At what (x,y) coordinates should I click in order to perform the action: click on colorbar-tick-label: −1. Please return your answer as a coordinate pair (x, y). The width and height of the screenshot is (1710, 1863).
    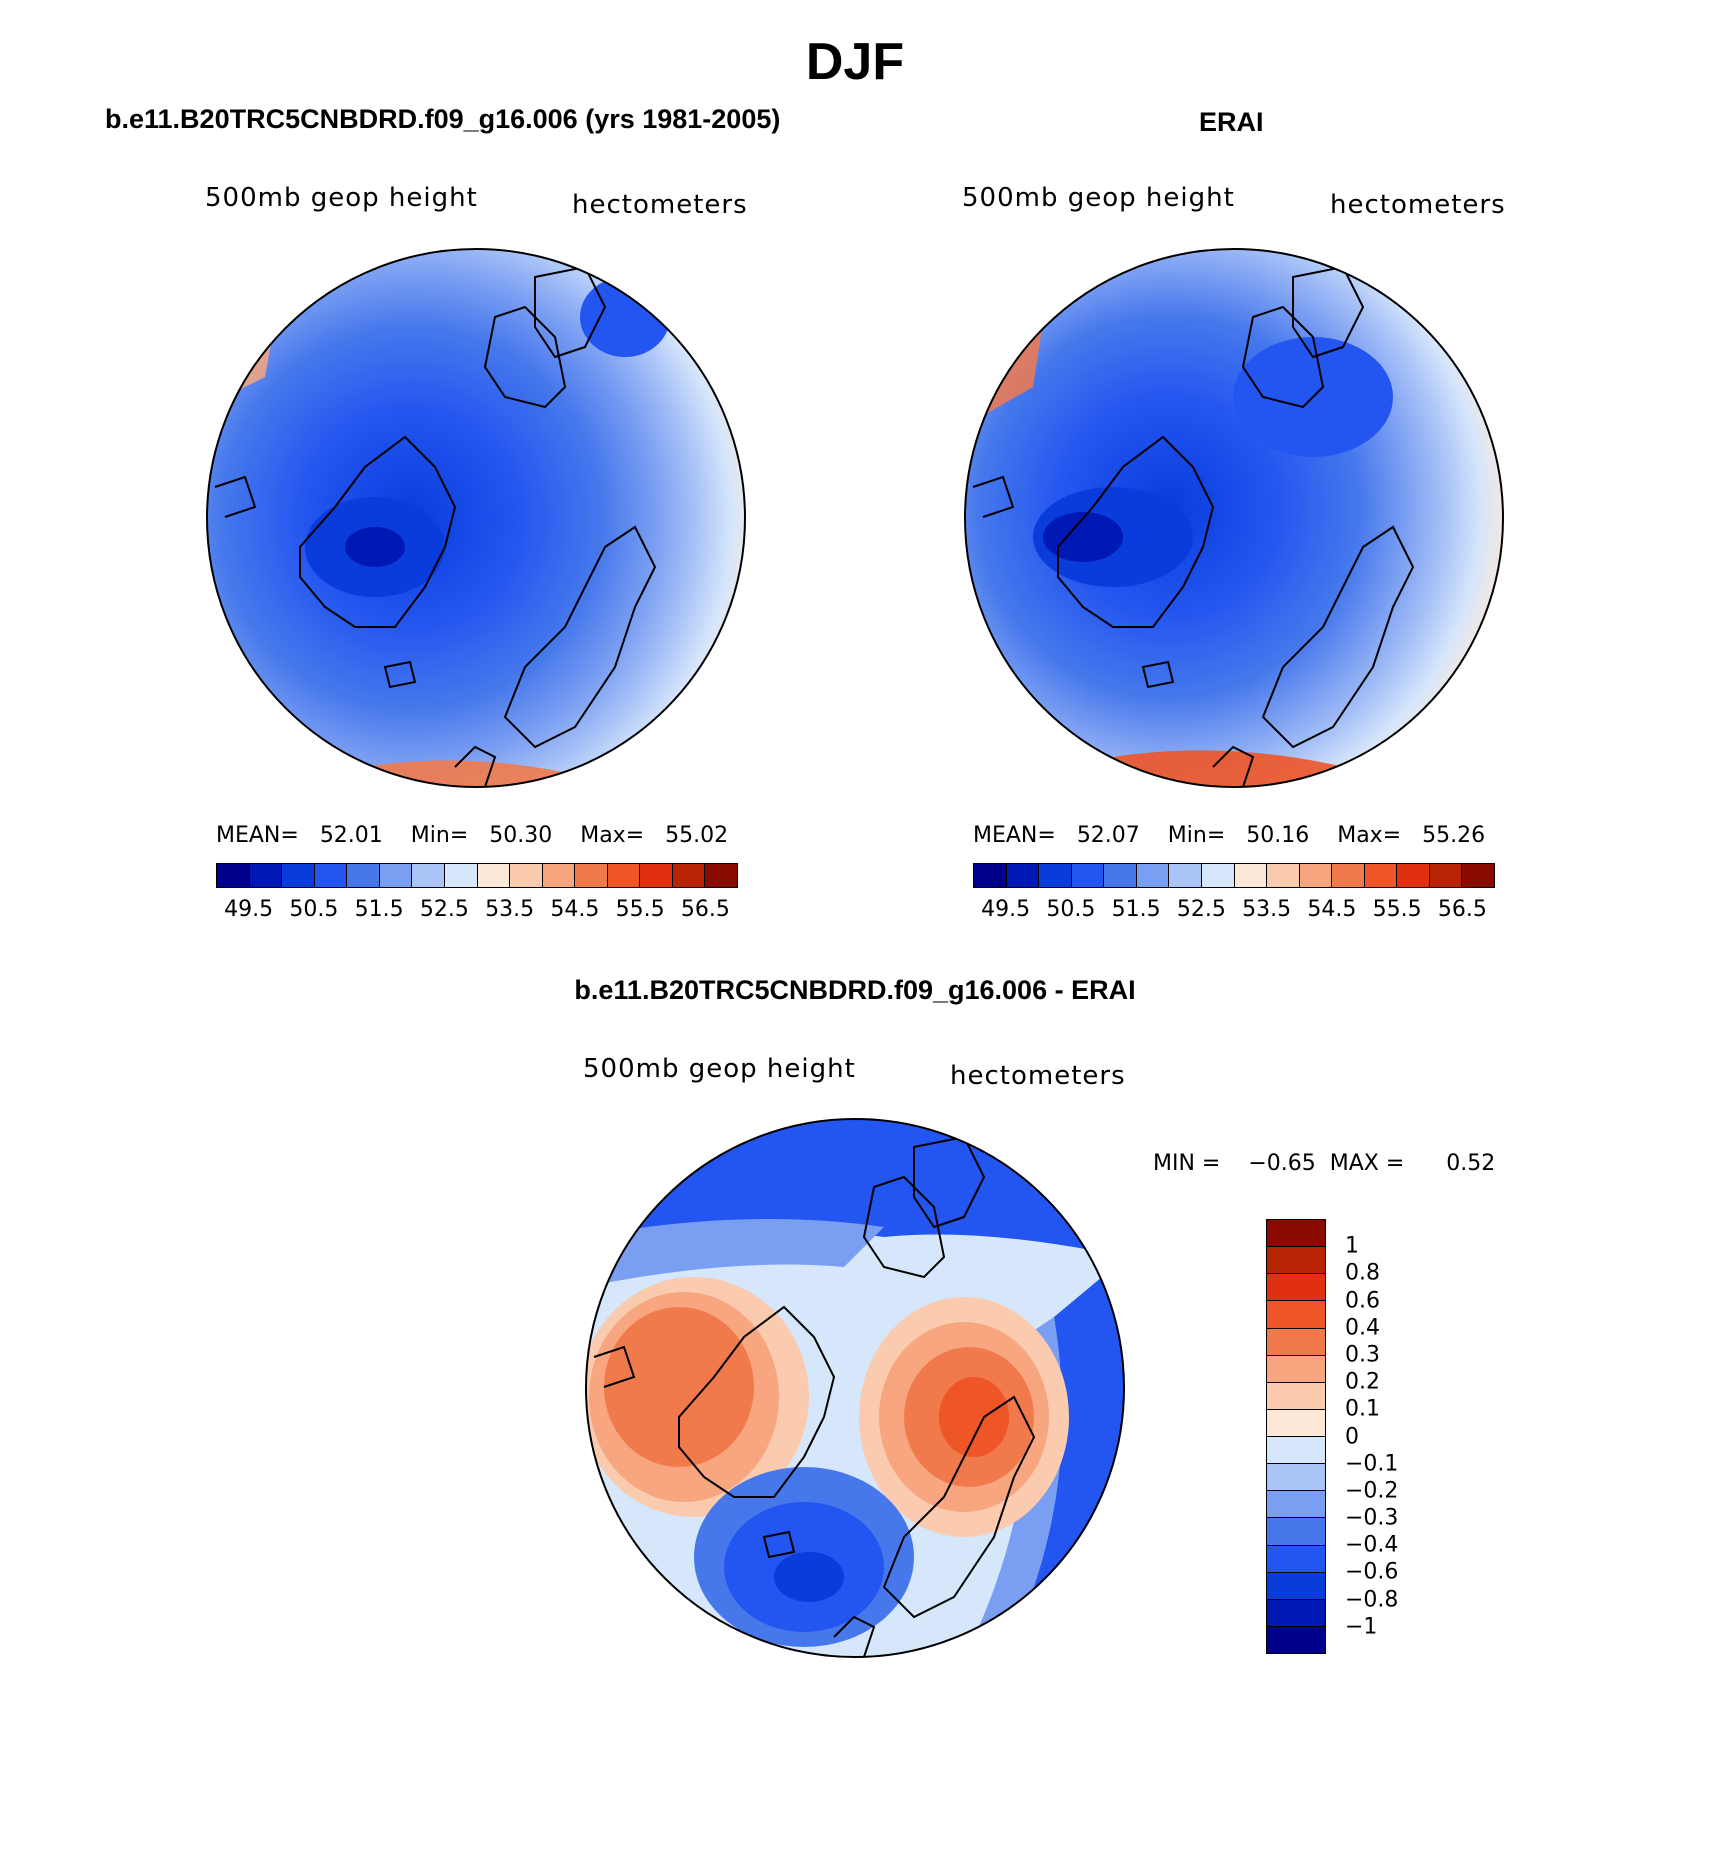
    Looking at the image, I should click on (1361, 1627).